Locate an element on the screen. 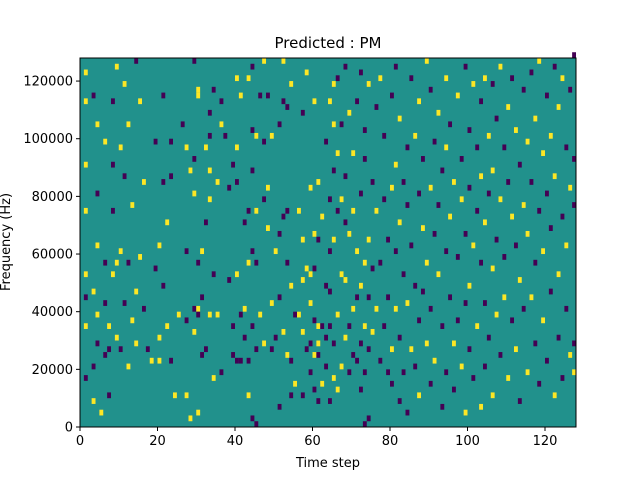  x-tick-label: 100 is located at coordinates (467, 441).